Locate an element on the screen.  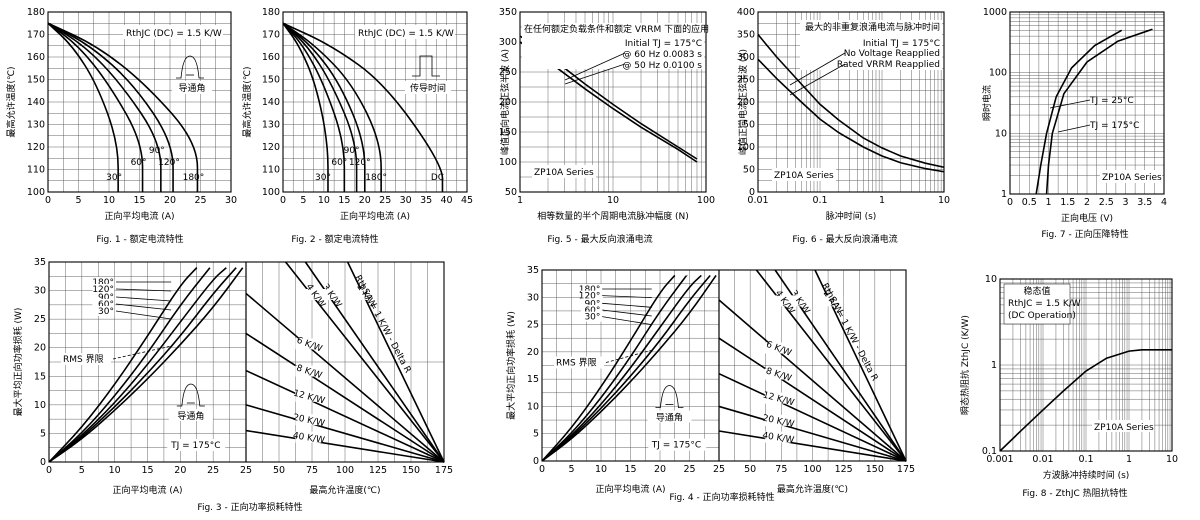
x-tick-label: 175 is located at coordinates (444, 470).